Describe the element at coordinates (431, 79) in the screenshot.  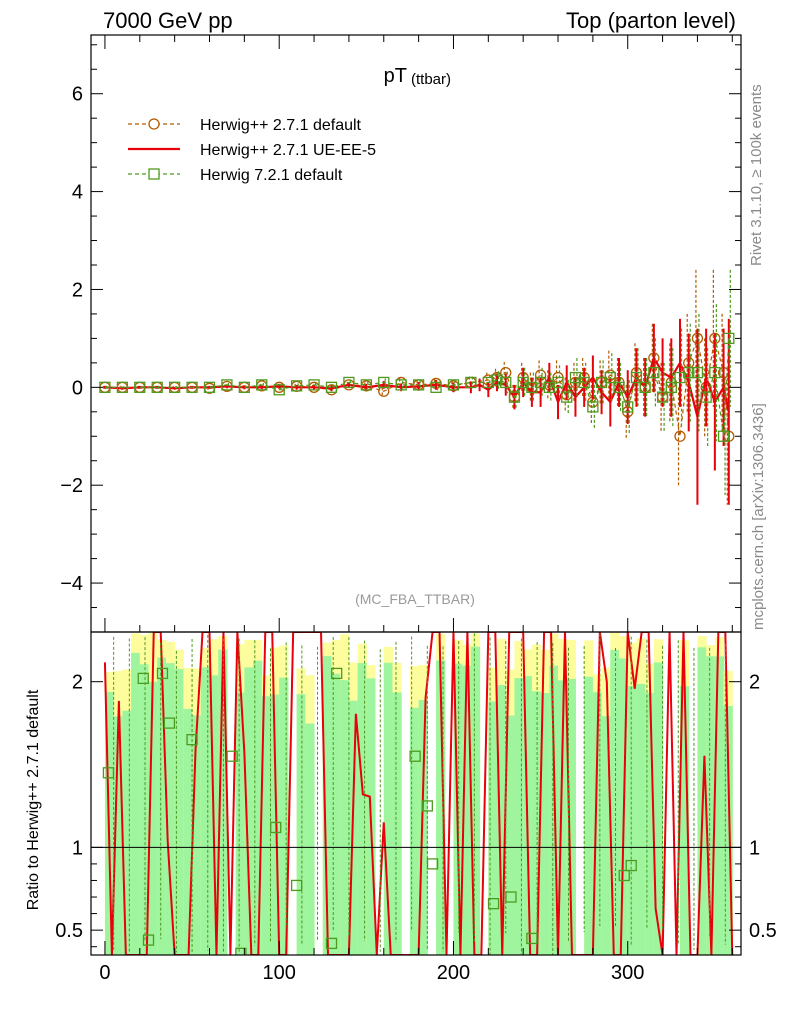
I see `chart-title-sub: (ttbar)` at that location.